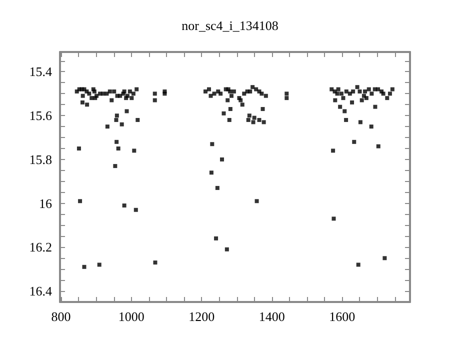 This screenshot has height=340, width=460. What do you see at coordinates (40, 247) in the screenshot?
I see `y-tick-label: 16.2` at bounding box center [40, 247].